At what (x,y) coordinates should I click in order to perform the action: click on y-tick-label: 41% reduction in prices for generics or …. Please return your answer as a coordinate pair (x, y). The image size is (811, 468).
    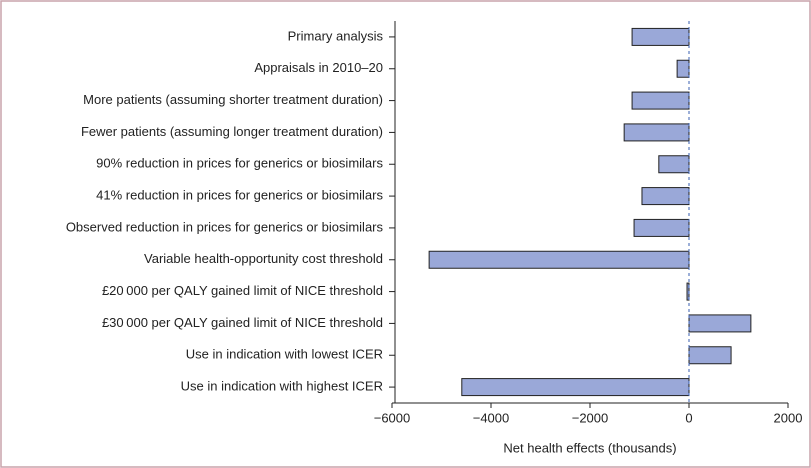
    Looking at the image, I should click on (239, 195).